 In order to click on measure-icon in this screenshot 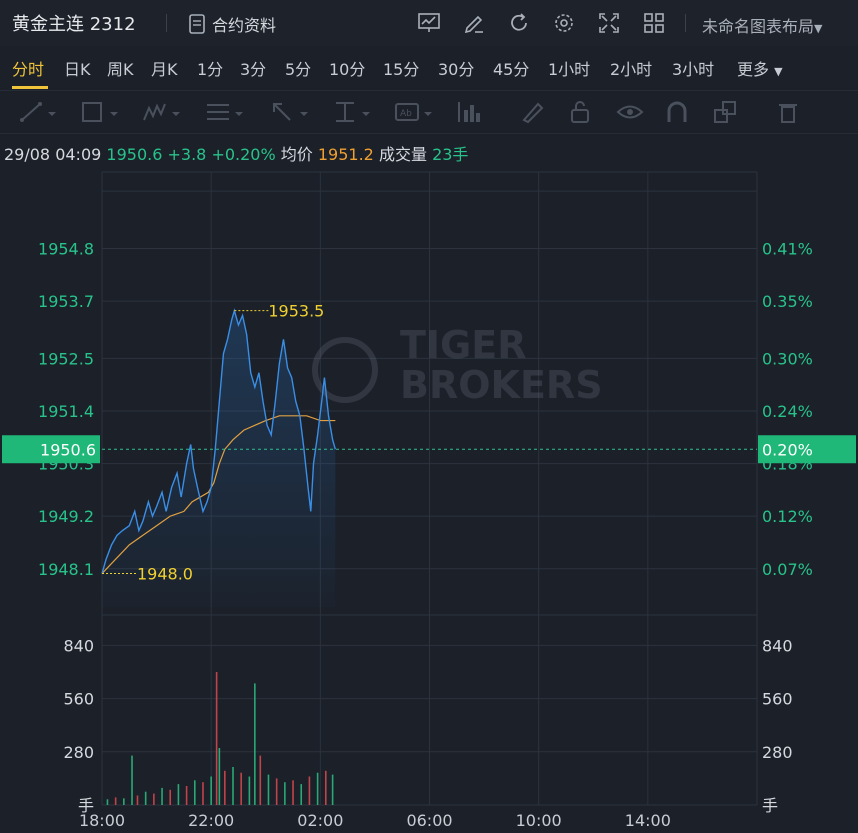, I will do `click(352, 112)`.